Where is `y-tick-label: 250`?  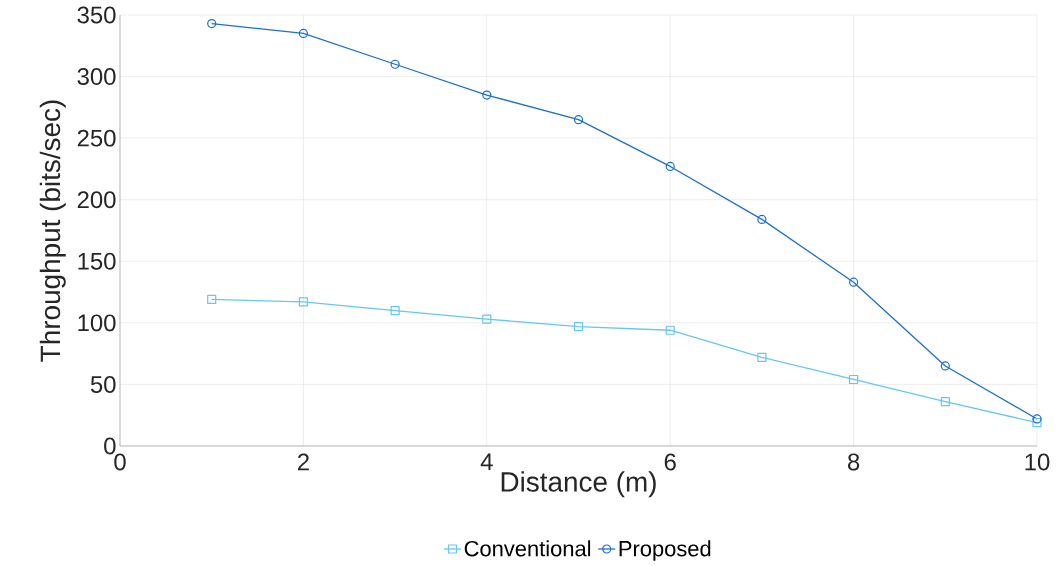 y-tick-label: 250 is located at coordinates (96, 138).